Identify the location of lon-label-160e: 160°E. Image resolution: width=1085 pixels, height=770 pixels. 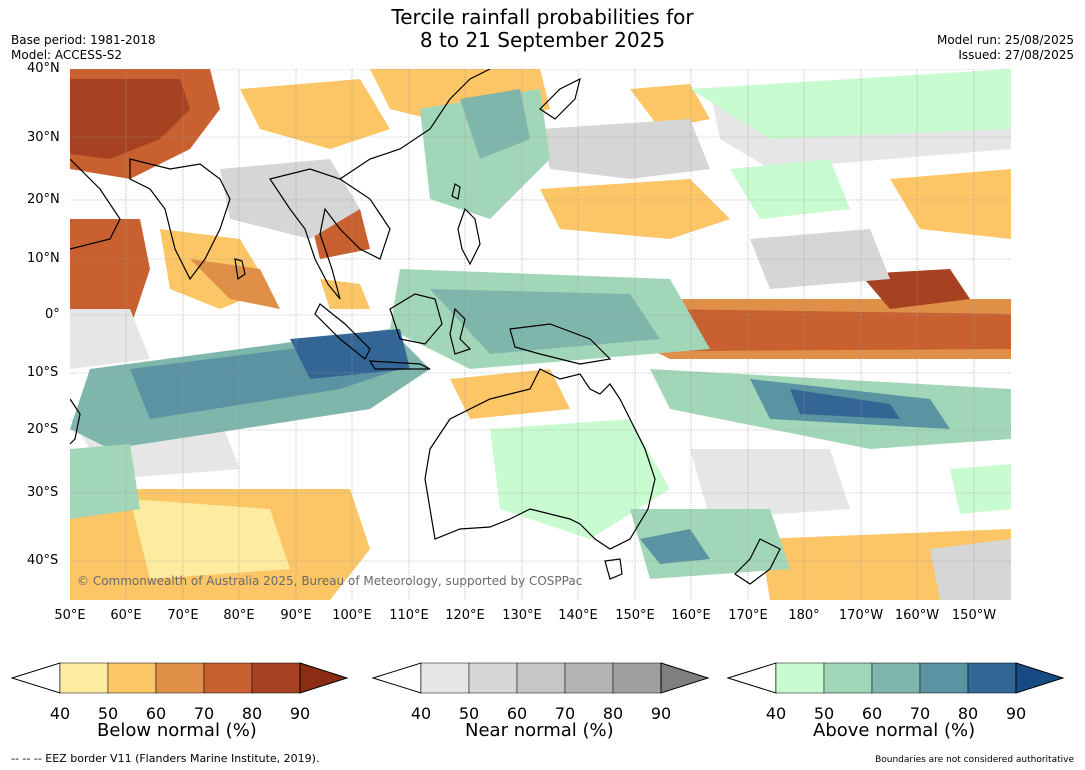
(691, 615).